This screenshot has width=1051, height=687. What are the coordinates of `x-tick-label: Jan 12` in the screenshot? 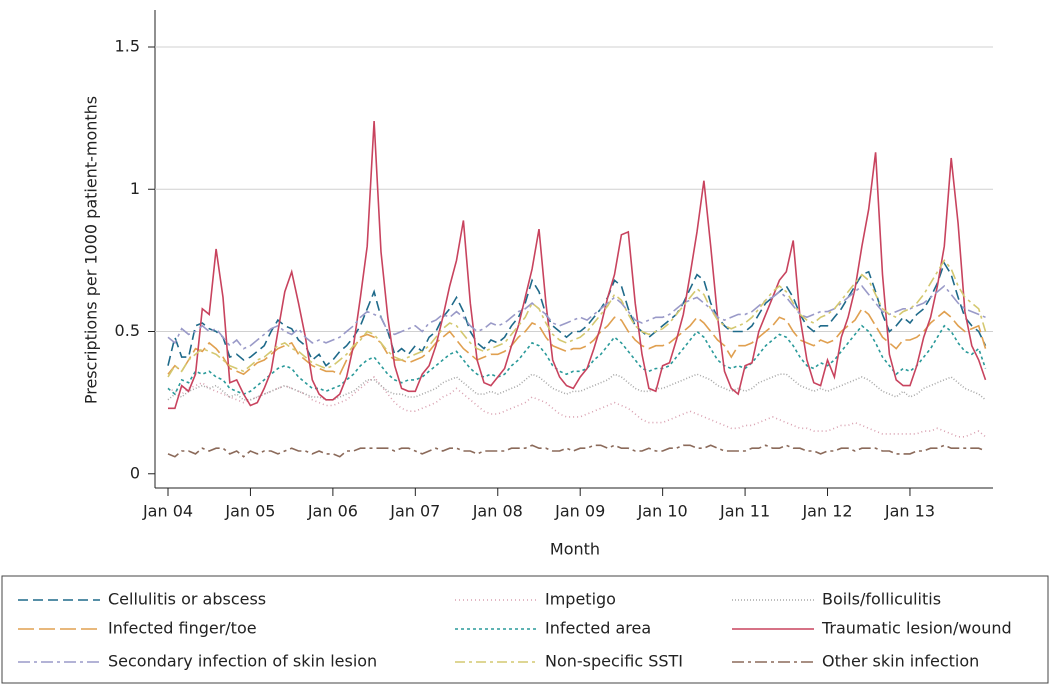 It's located at (826, 511).